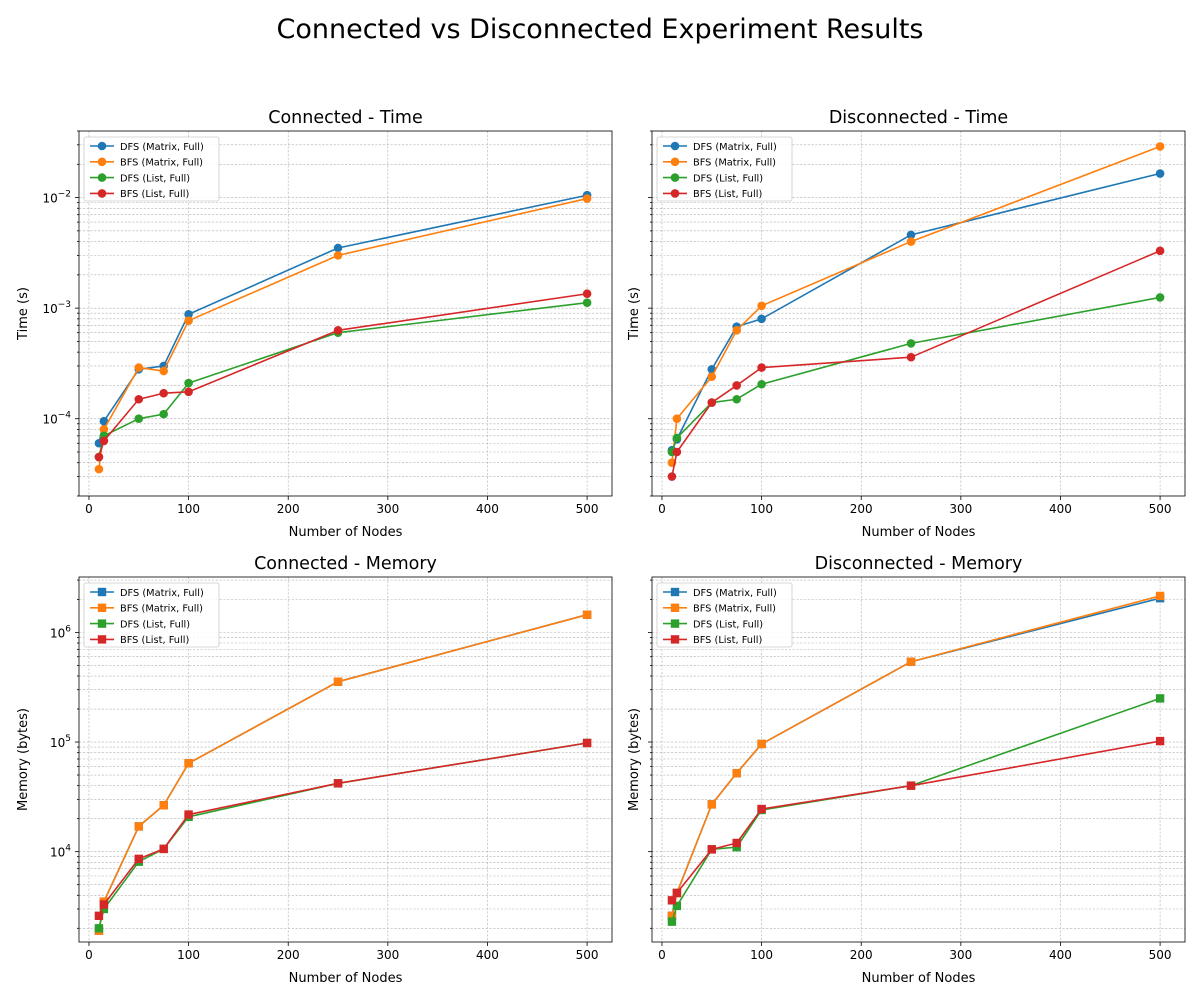 Image resolution: width=1200 pixels, height=1000 pixels. Describe the element at coordinates (56, 308) in the screenshot. I see `y-tick-label: 10⁻³` at that location.